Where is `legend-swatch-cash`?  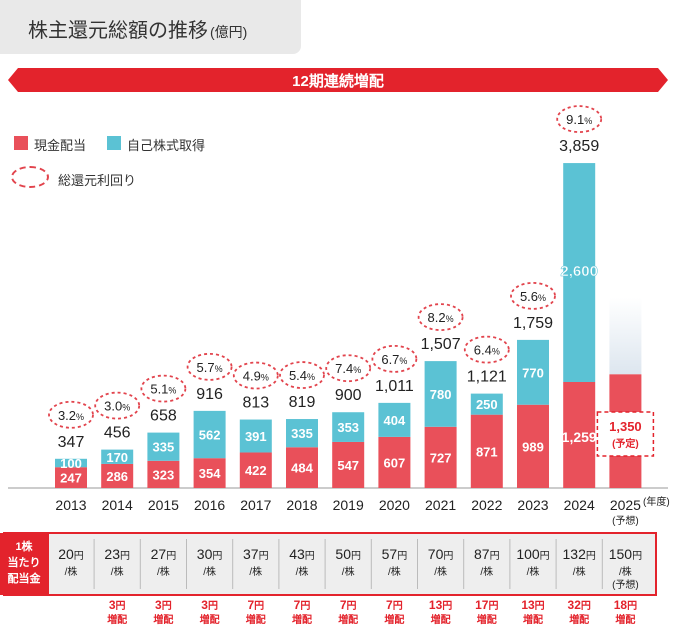 legend-swatch-cash is located at coordinates (21, 143).